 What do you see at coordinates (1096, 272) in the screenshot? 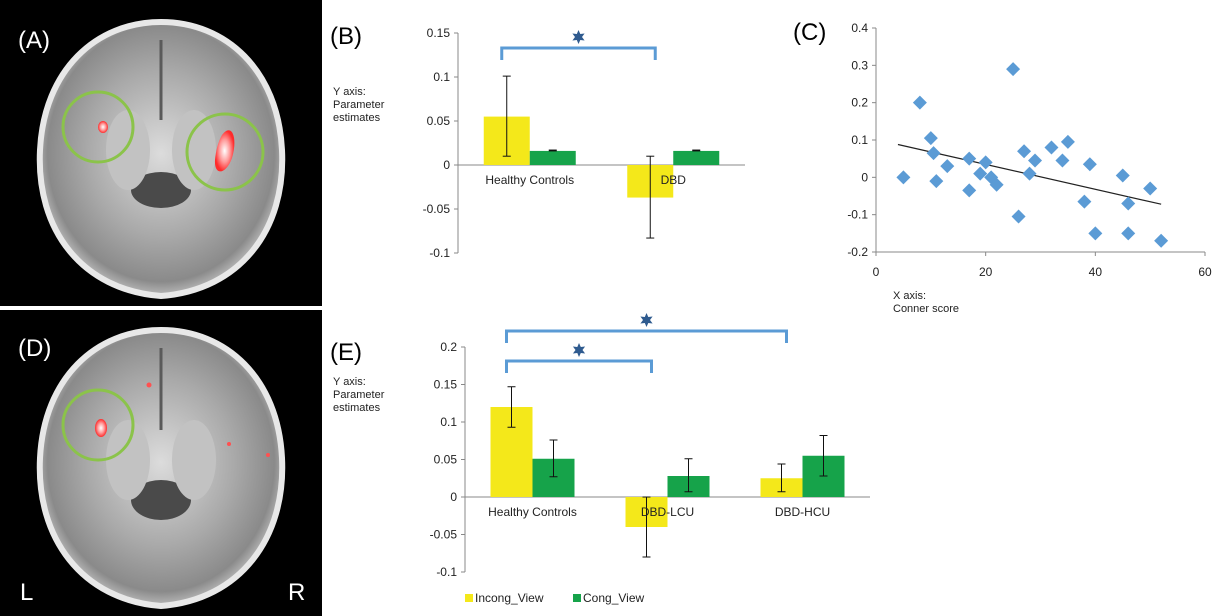
I see `x-tick-label: 40` at bounding box center [1096, 272].